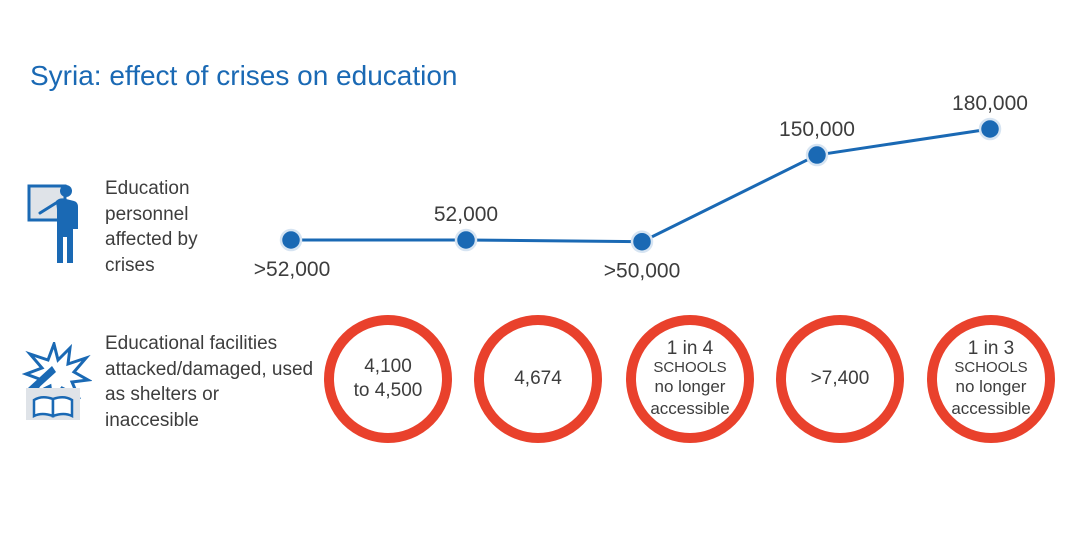 The image size is (1080, 540). I want to click on facility-value: 4,100 to 4,500, so click(388, 378).